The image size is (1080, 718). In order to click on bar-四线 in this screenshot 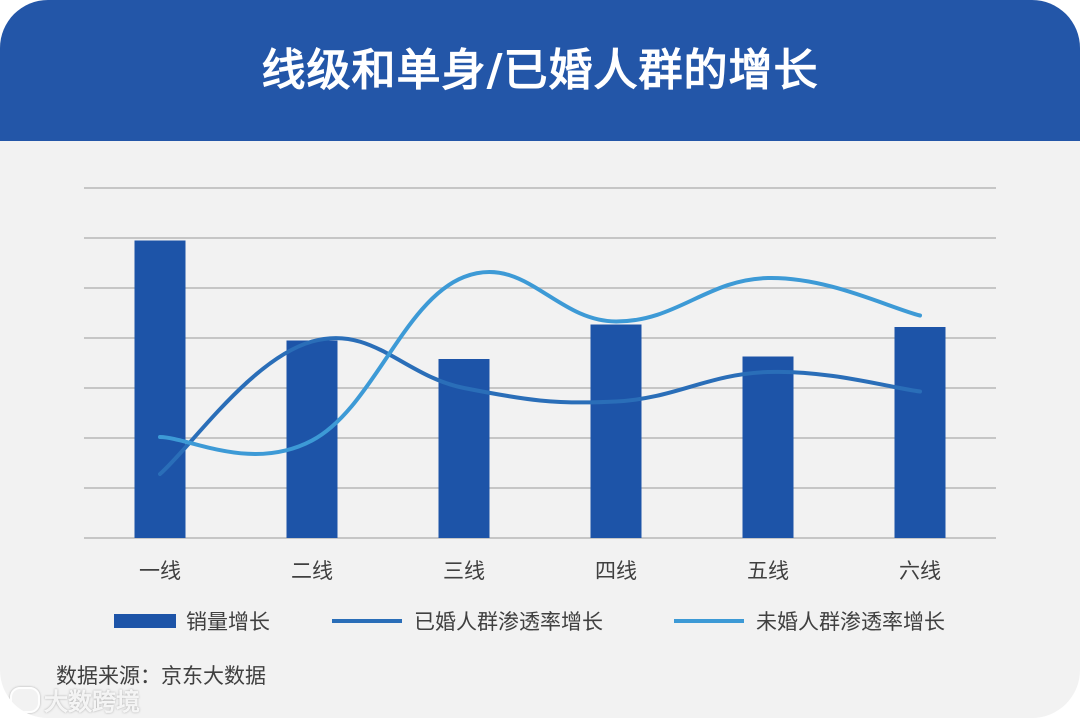, I will do `click(616, 431)`.